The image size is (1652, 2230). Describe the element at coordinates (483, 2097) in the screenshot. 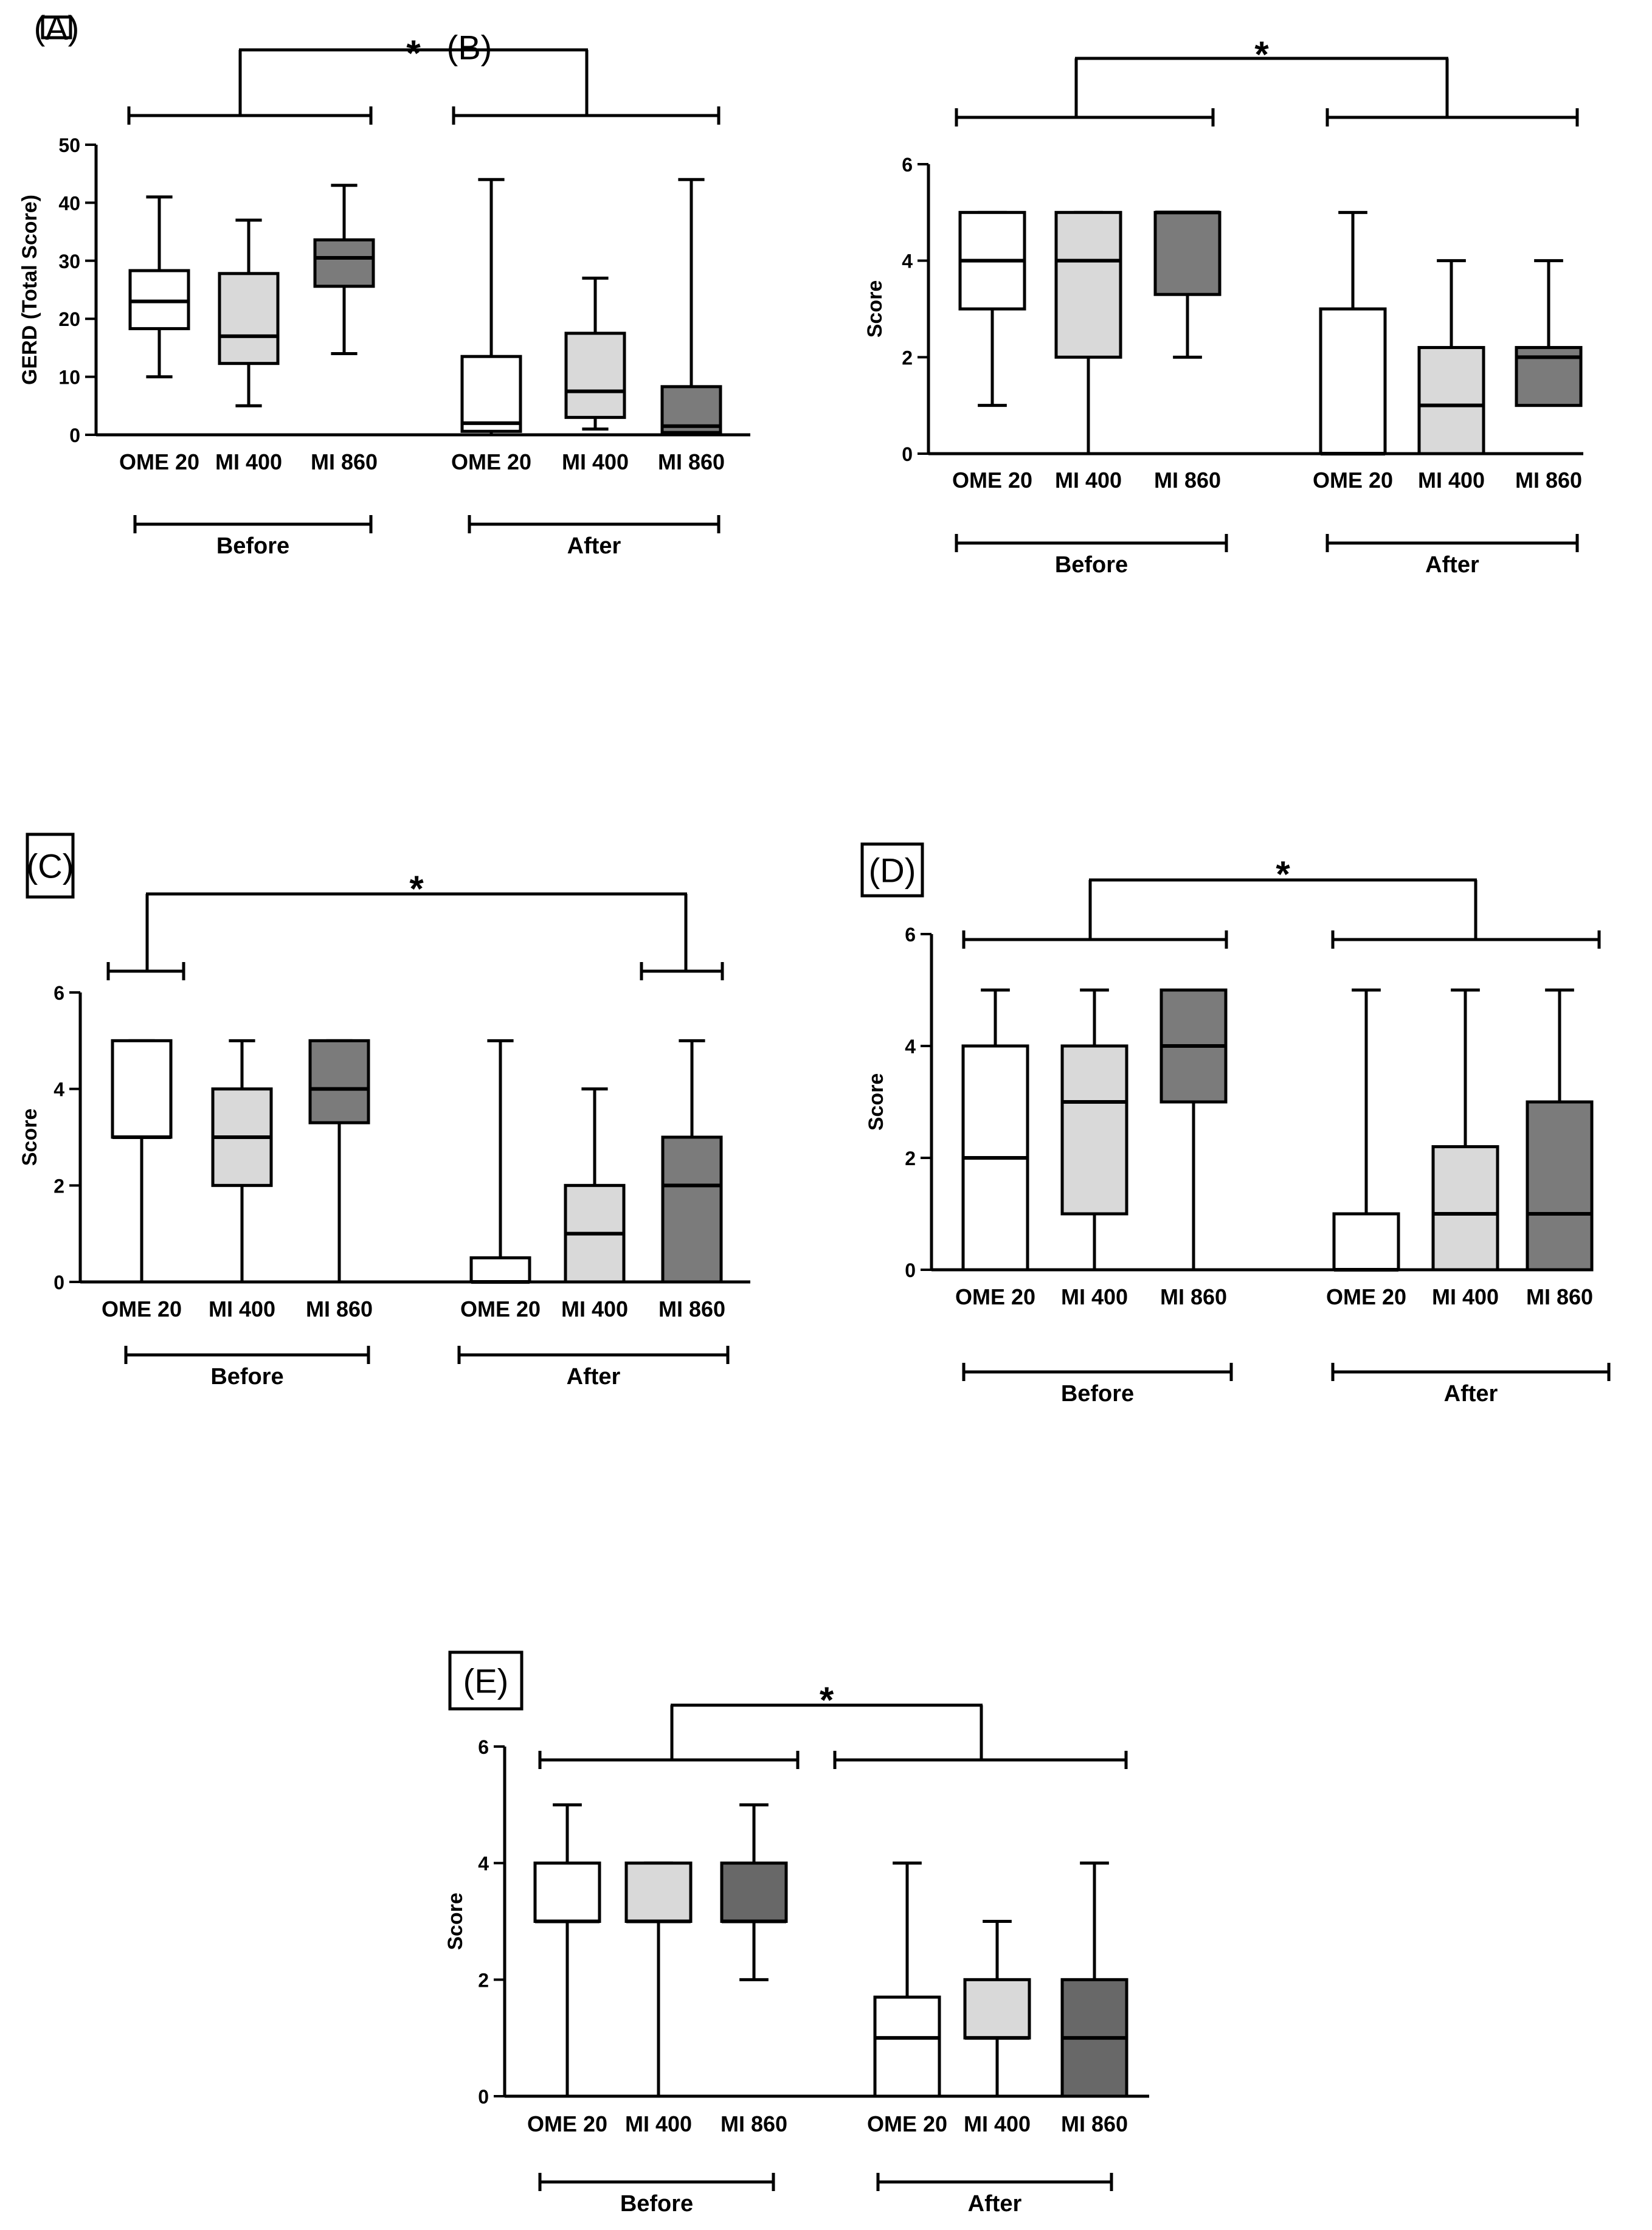

I see `y-tick-label: 0` at that location.